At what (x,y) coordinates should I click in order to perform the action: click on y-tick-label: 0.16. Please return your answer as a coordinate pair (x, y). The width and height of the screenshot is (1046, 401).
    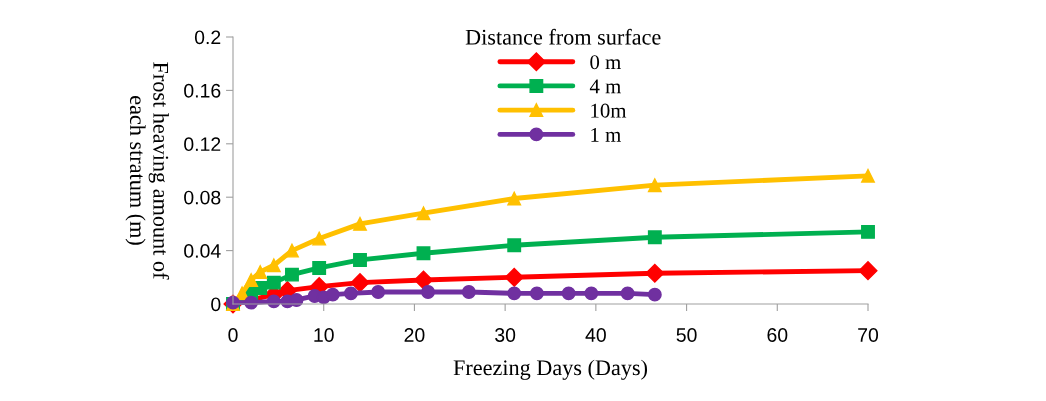
    Looking at the image, I should click on (202, 90).